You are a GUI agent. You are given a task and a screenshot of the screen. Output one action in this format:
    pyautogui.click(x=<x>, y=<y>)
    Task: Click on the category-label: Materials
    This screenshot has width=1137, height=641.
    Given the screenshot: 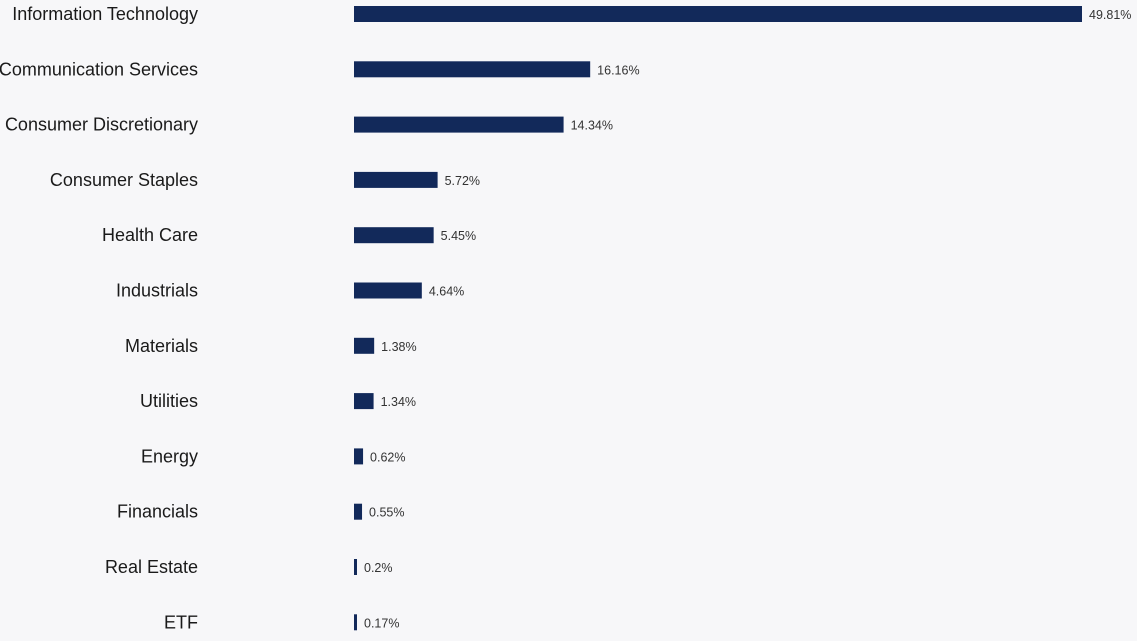 What is the action you would take?
    pyautogui.click(x=161, y=346)
    